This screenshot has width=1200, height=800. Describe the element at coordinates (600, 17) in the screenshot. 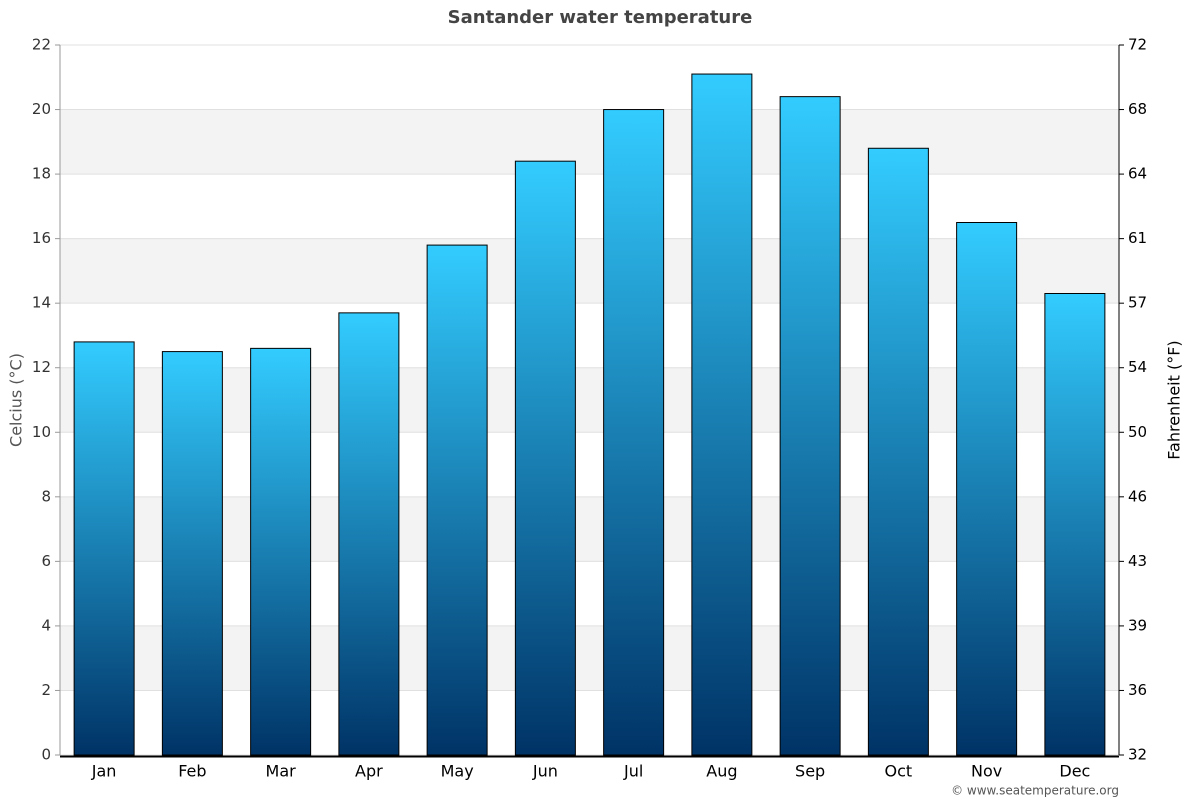

I see `chart-title: Santander water temperature` at that location.